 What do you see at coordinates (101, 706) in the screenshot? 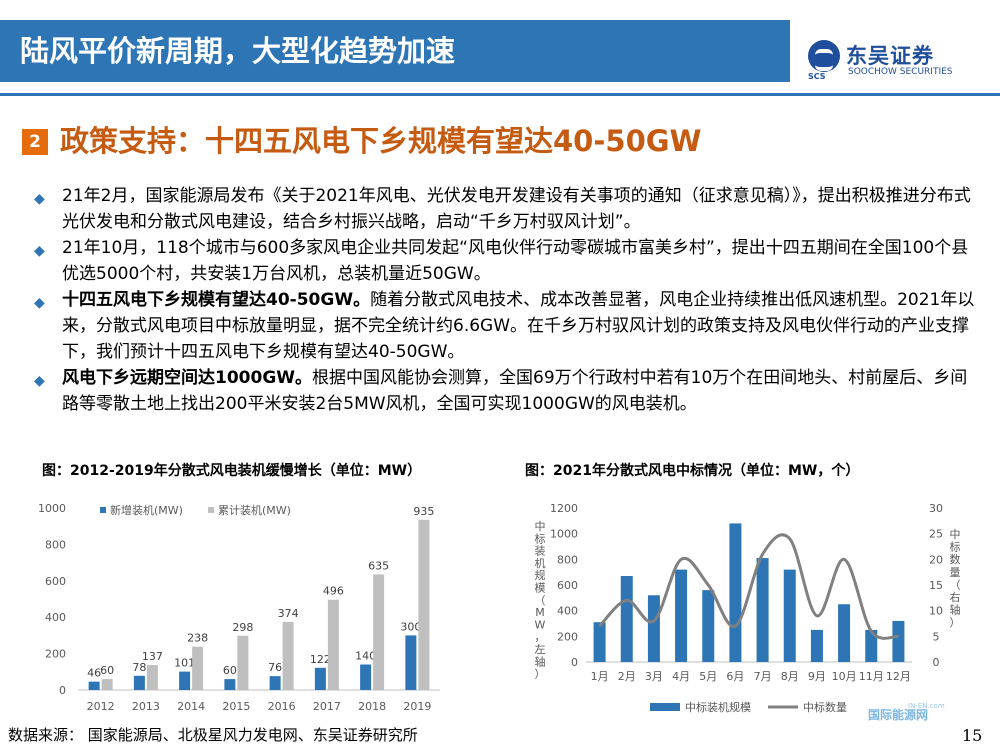
I see `x-tick-label: 2012` at bounding box center [101, 706].